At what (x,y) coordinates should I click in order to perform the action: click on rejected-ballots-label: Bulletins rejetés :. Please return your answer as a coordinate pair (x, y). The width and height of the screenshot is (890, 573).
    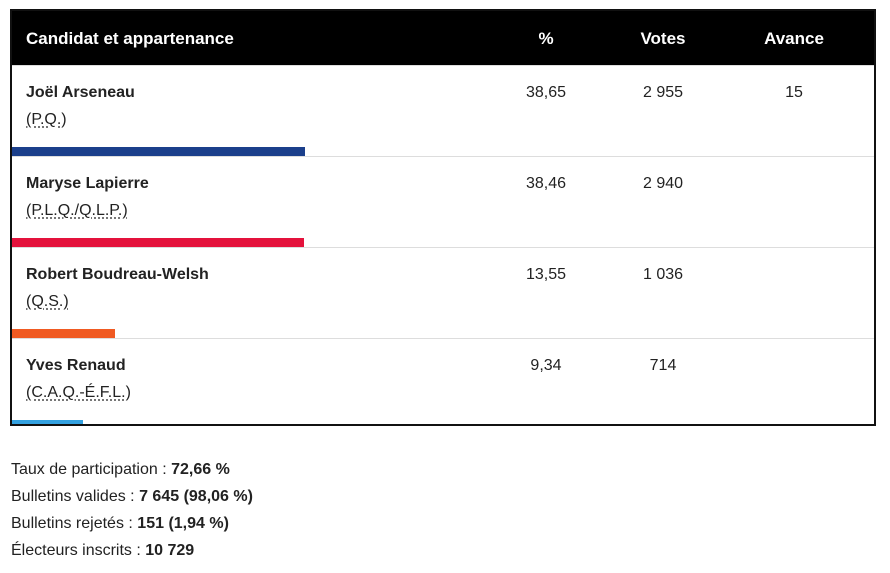
    Looking at the image, I should click on (72, 523).